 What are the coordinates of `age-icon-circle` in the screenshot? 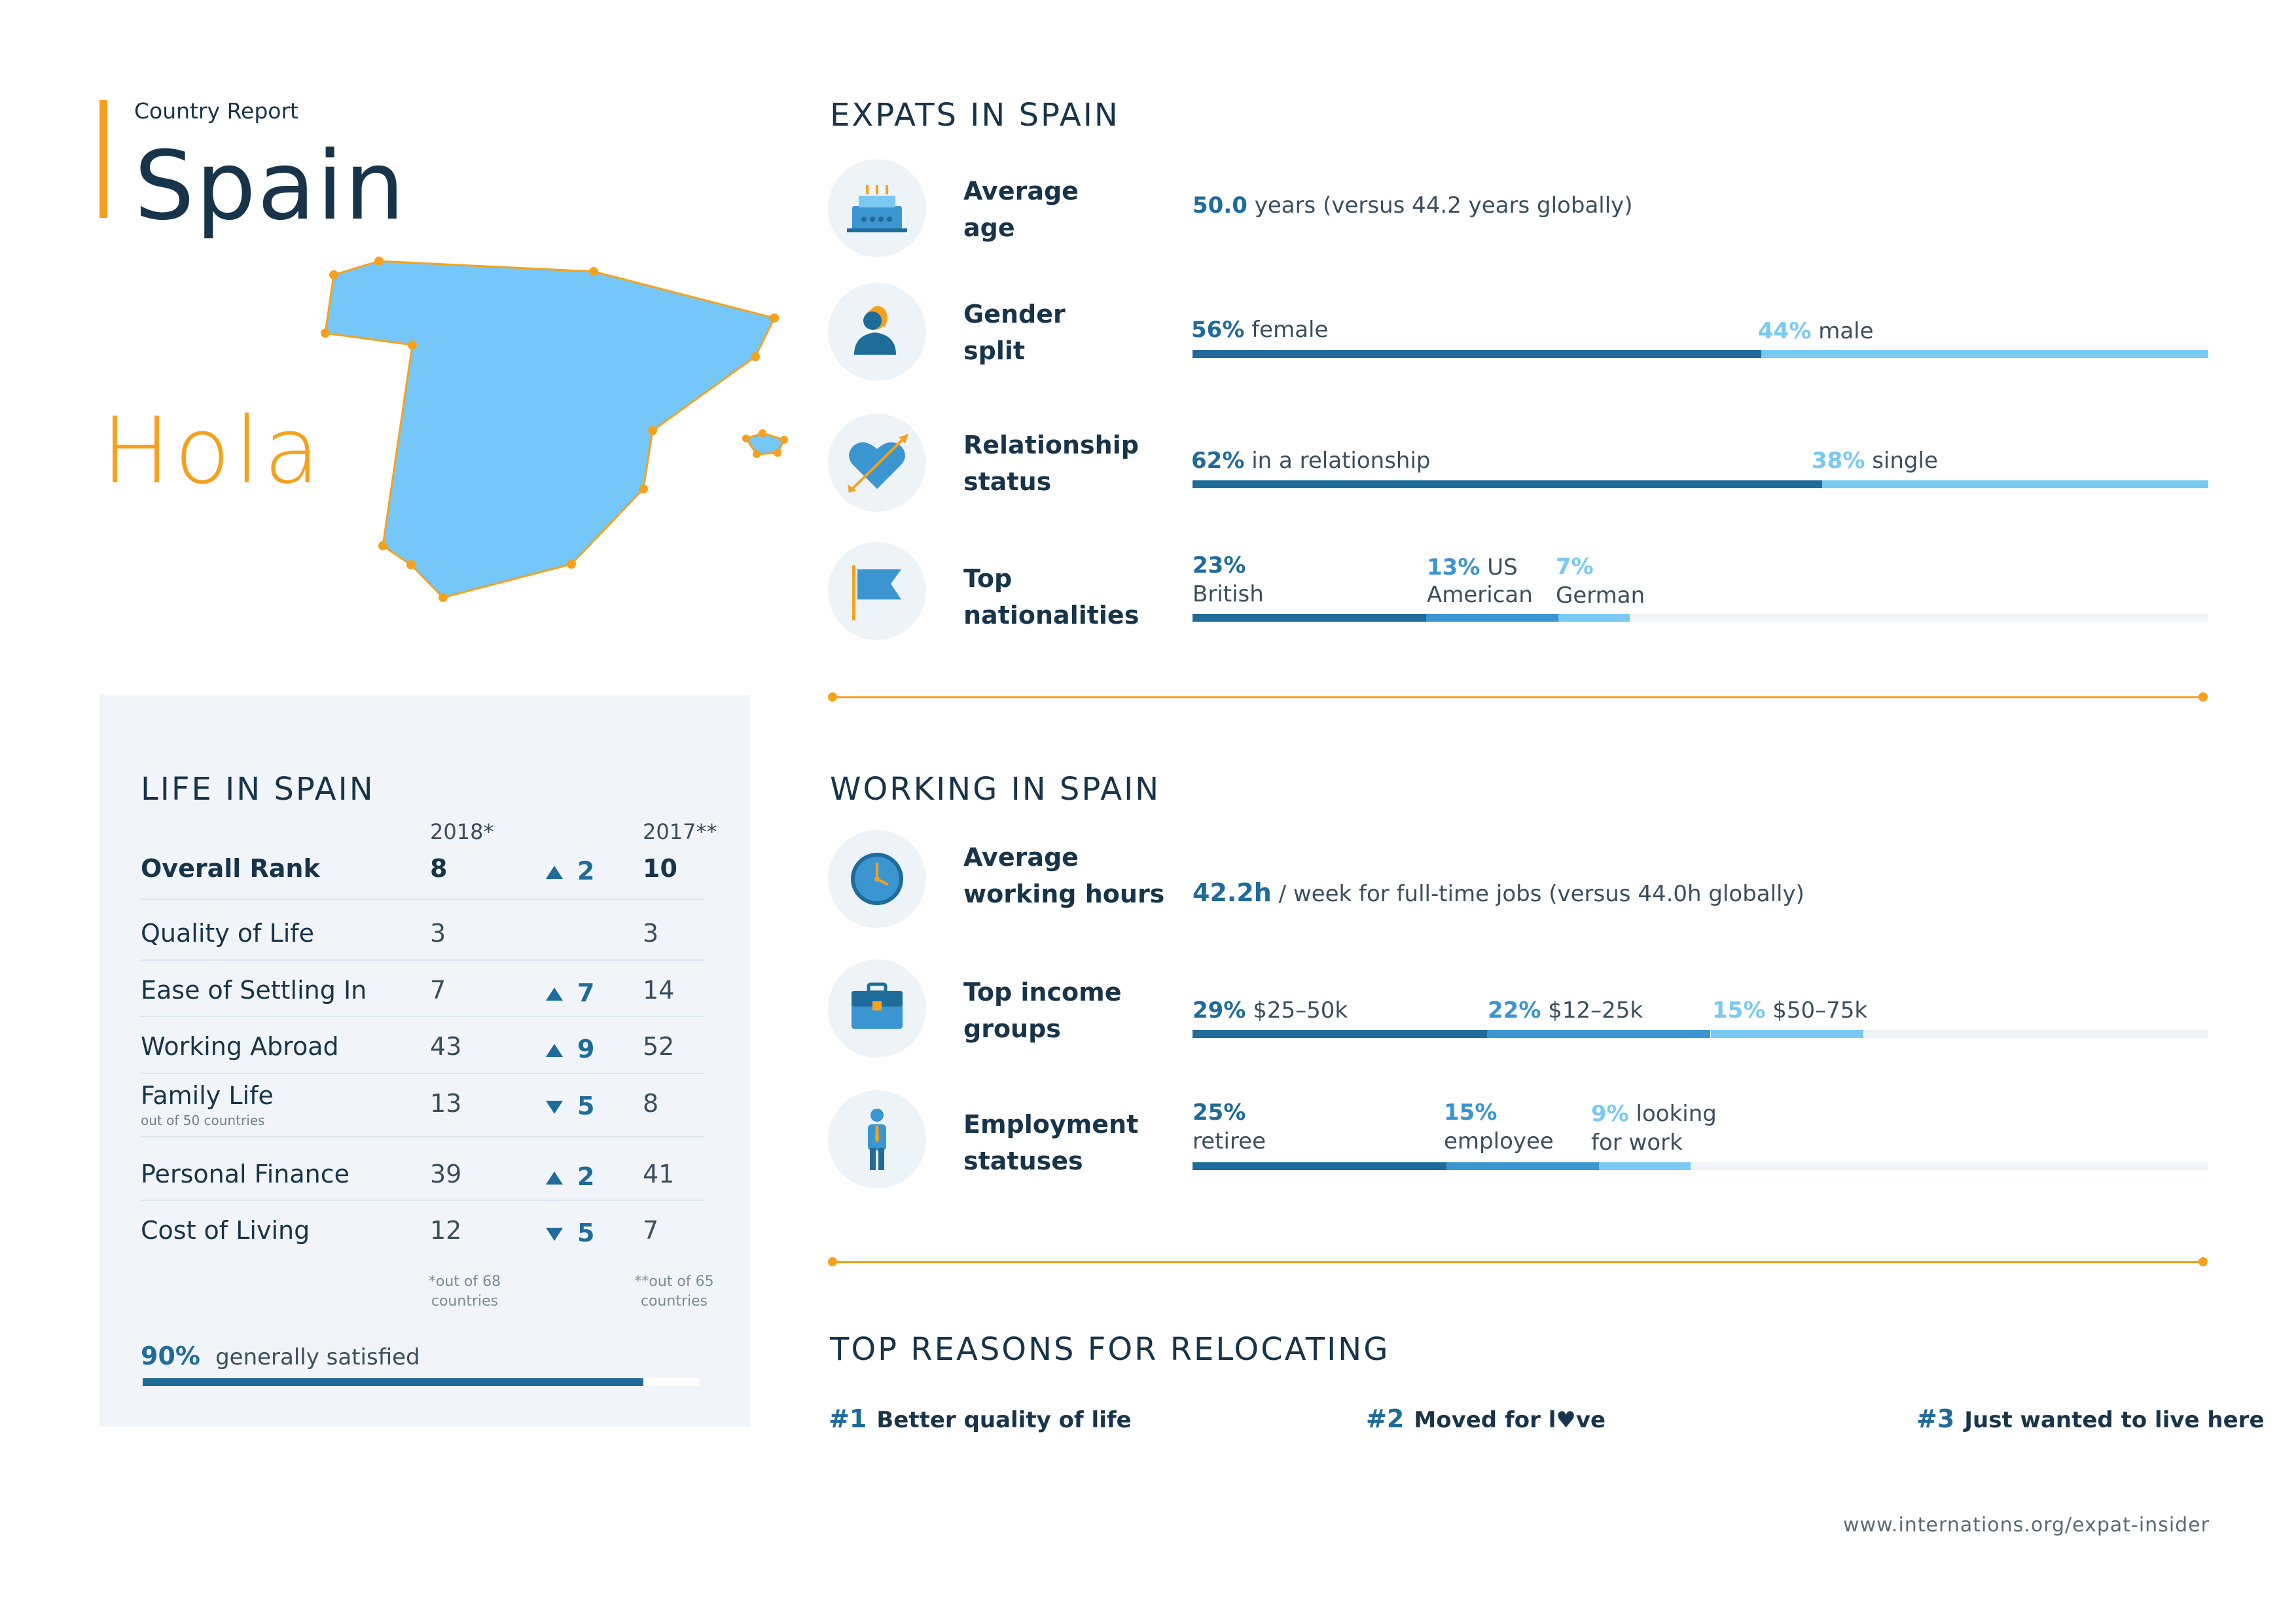 It's located at (877, 208).